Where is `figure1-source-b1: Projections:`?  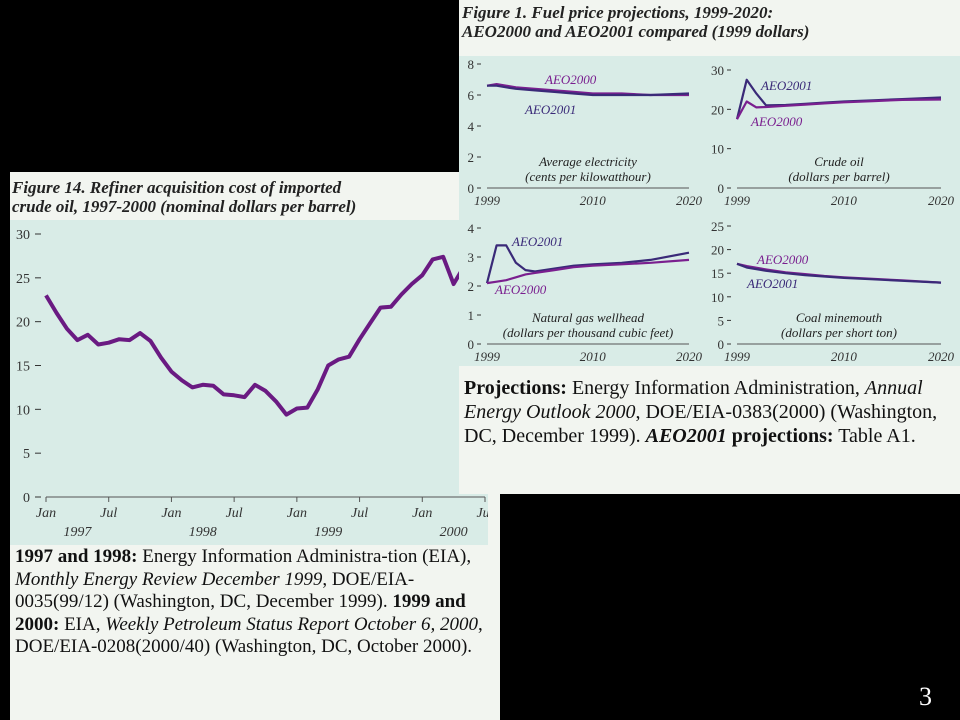 figure1-source-b1: Projections: is located at coordinates (515, 388).